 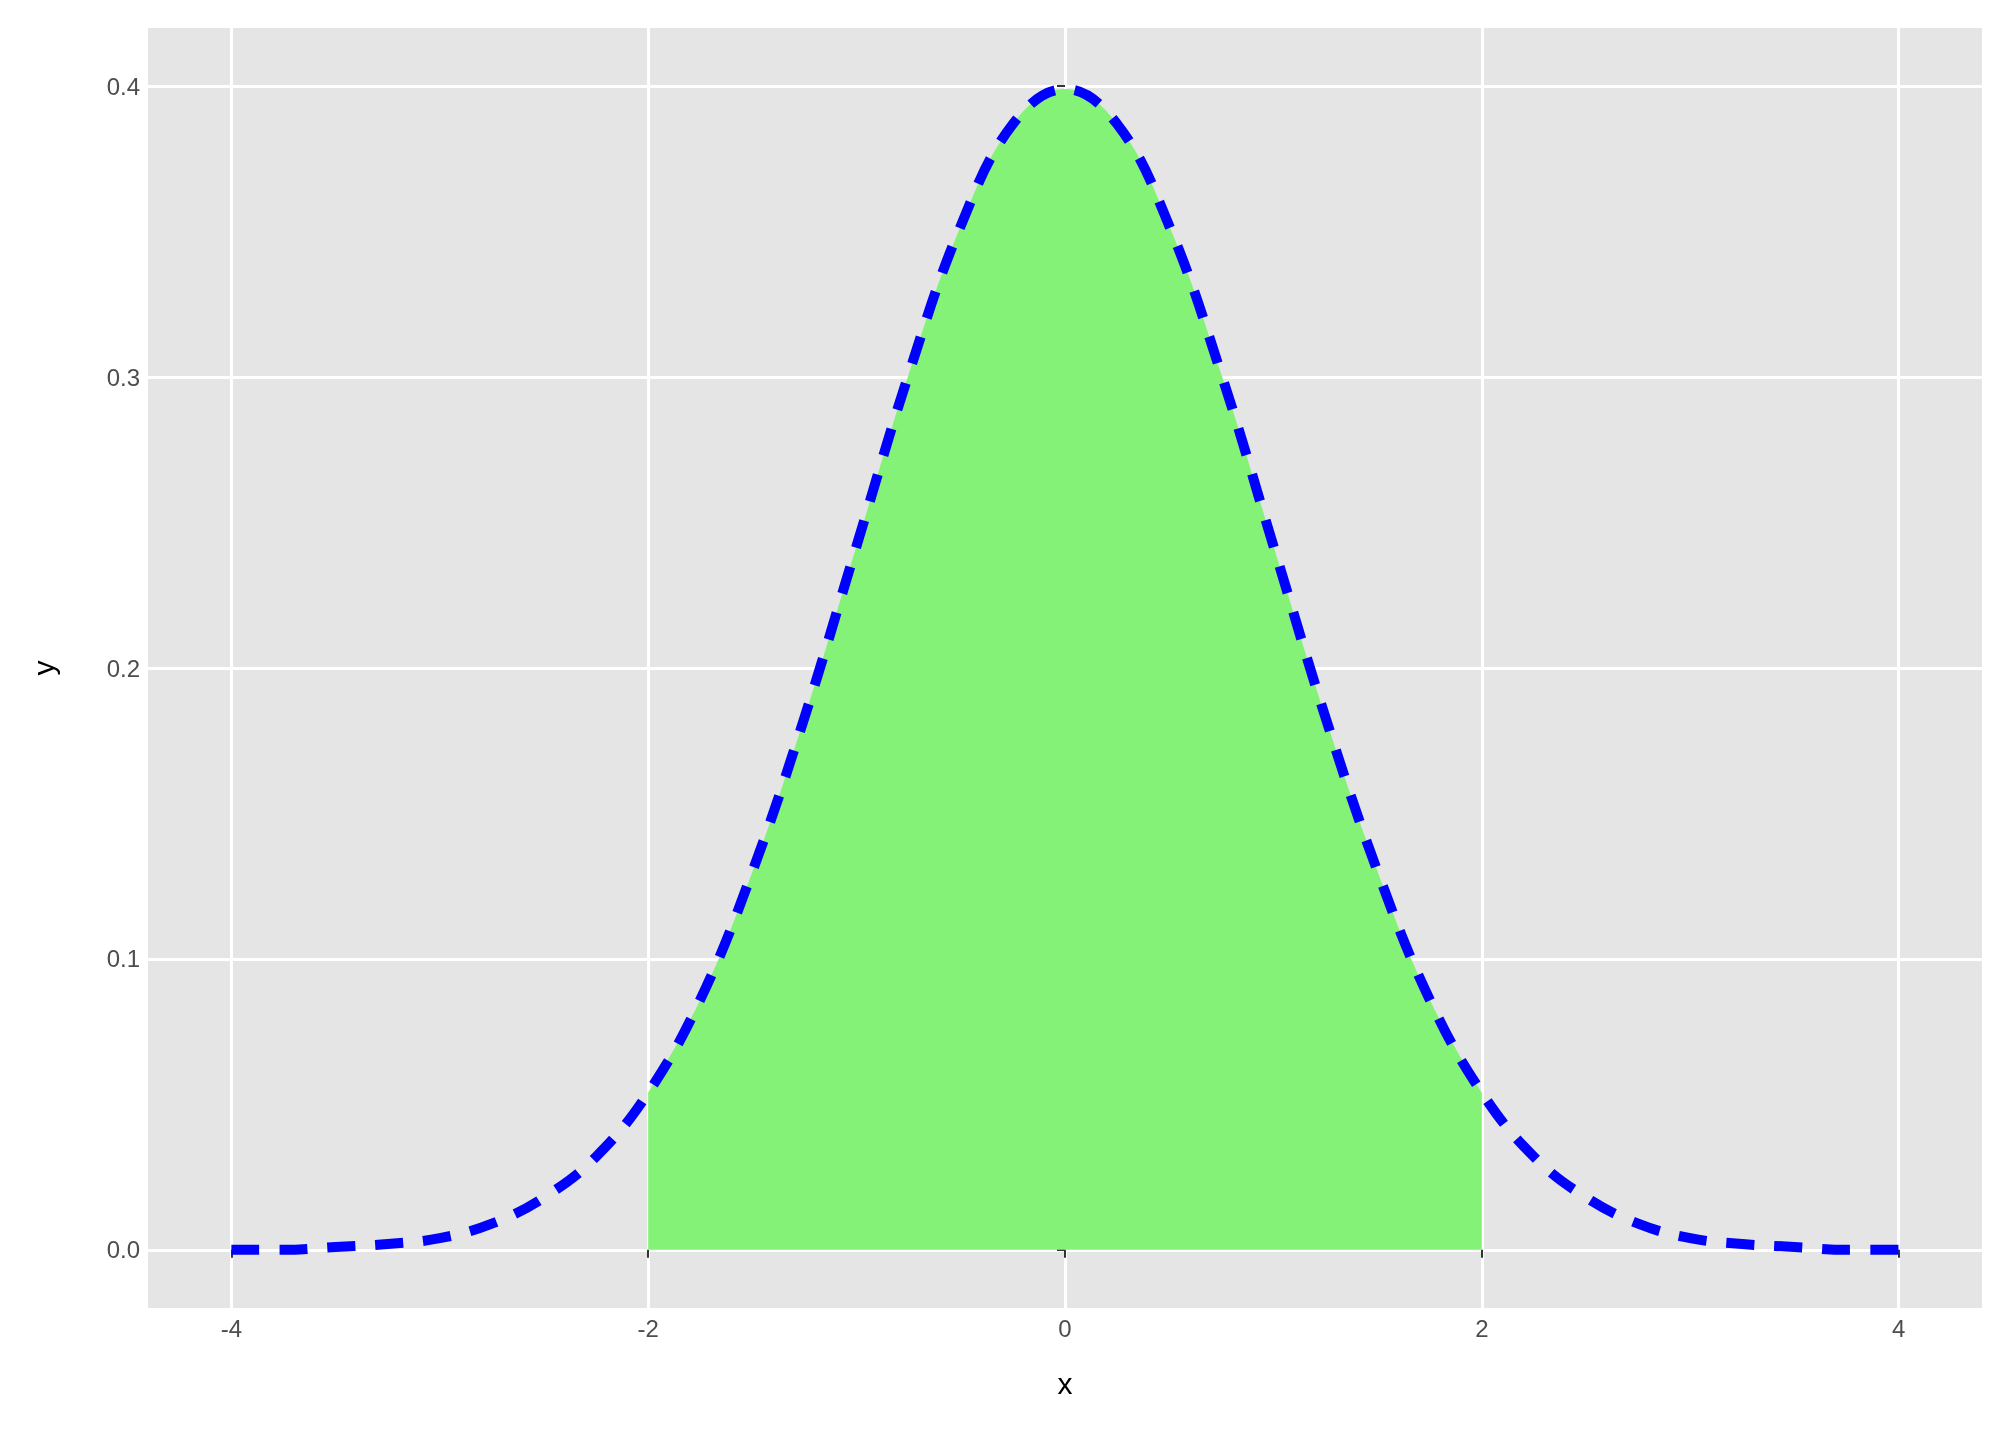 I want to click on y-tick-label: 0.2, so click(x=123, y=668).